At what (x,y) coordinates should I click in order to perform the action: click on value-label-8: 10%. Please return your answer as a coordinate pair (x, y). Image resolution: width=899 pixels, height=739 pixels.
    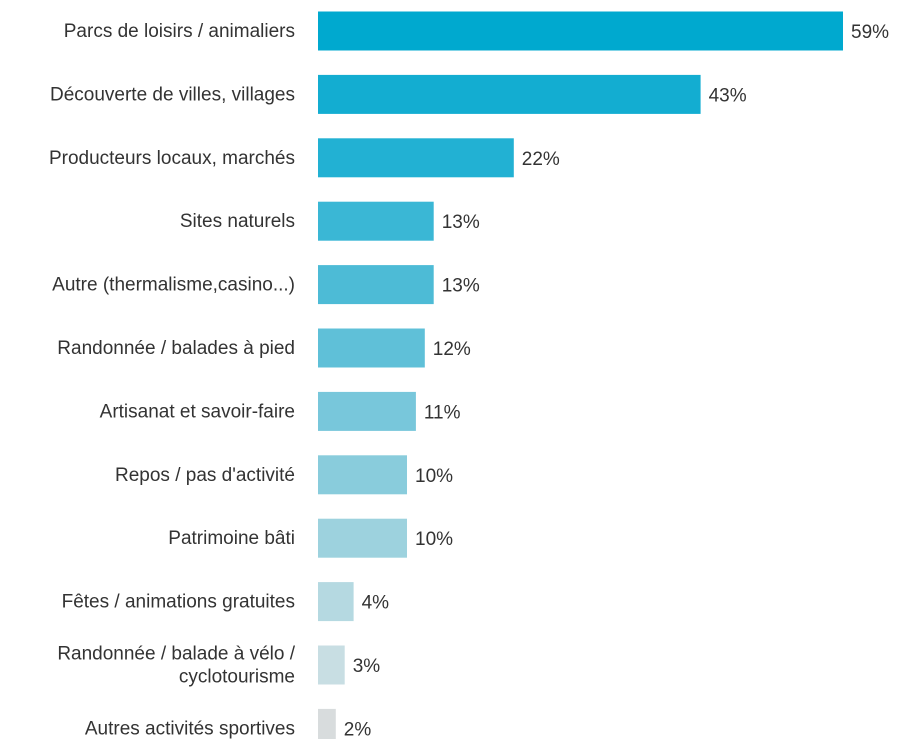
    Looking at the image, I should click on (434, 539).